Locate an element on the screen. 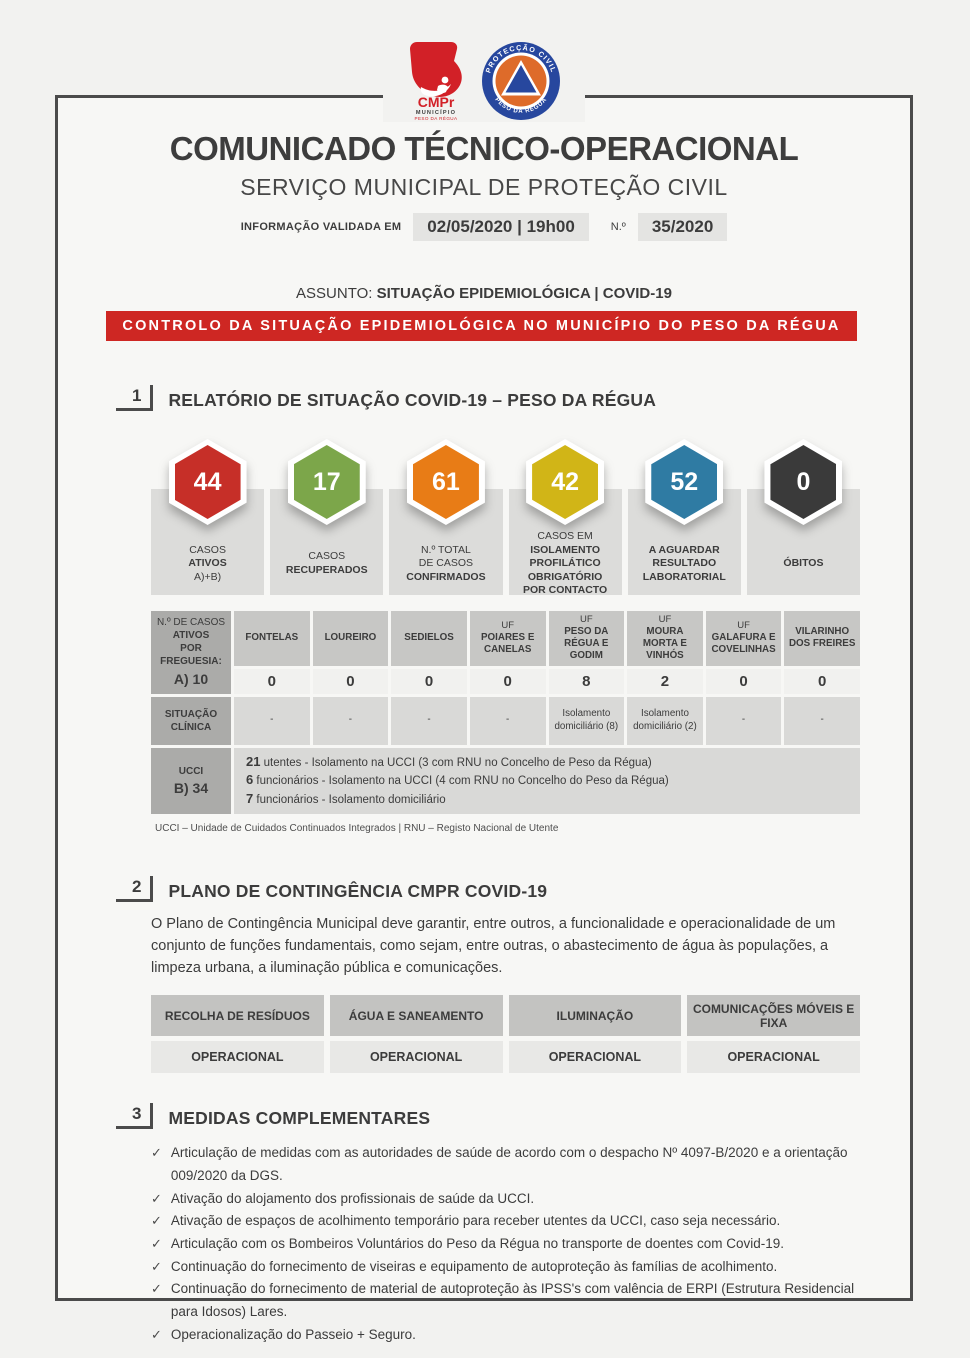 The image size is (970, 1358). stat-label: CASOS ATIVOS A)+B) is located at coordinates (207, 563).